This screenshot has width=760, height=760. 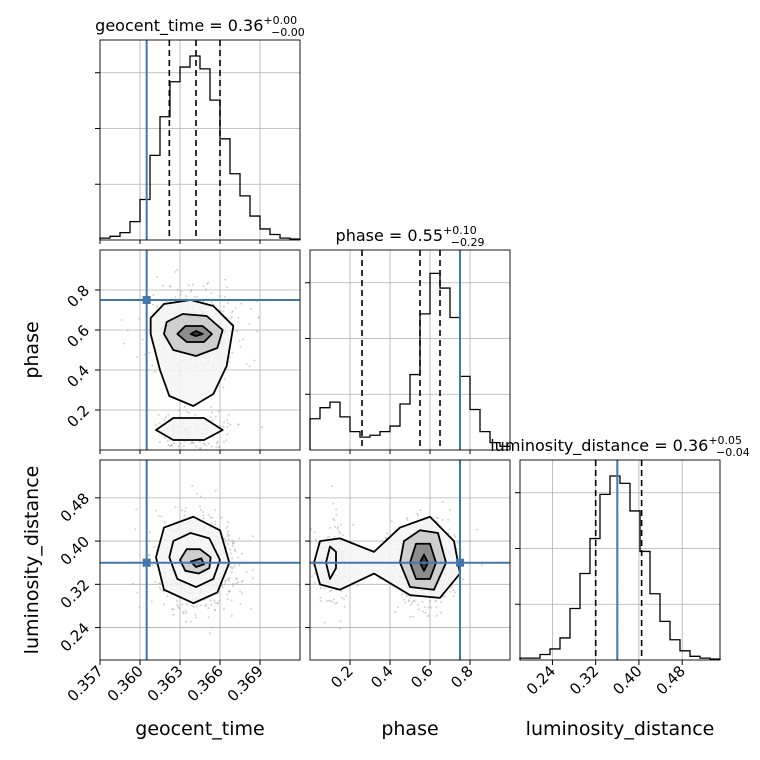 What do you see at coordinates (245, 683) in the screenshot?
I see `xtick-label-geocent_time-4: 0.369` at bounding box center [245, 683].